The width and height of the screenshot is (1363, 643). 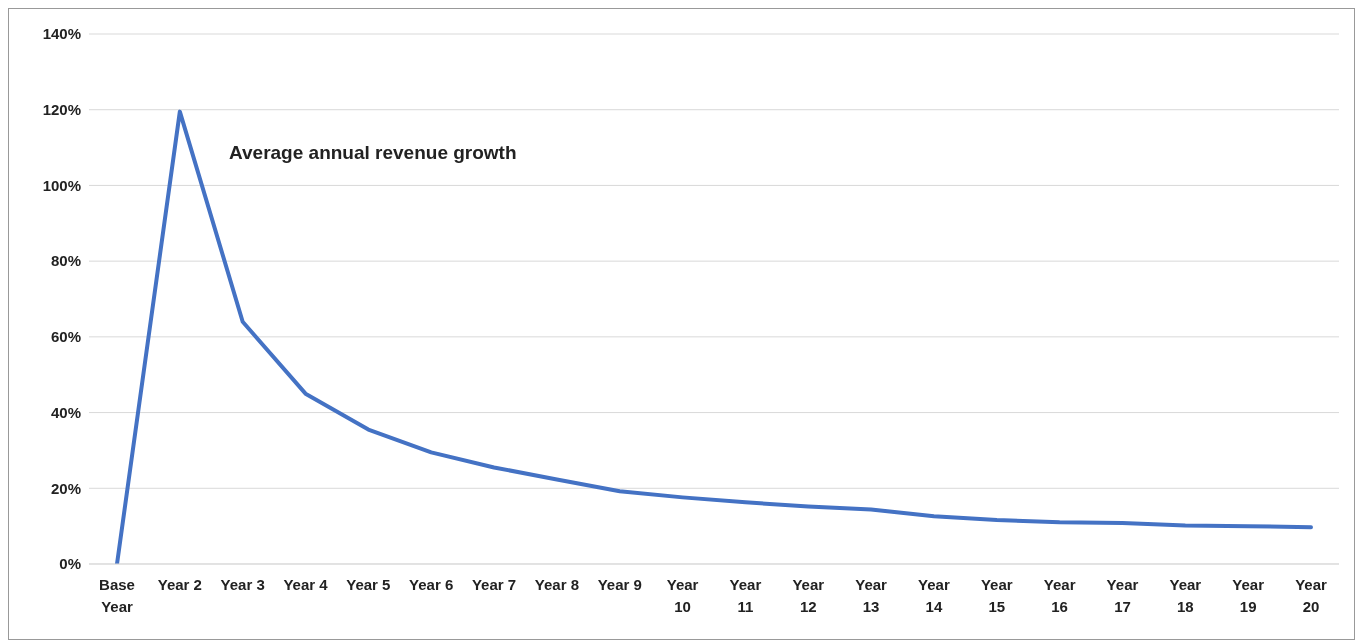 What do you see at coordinates (682, 595) in the screenshot?
I see `x-tick-label: Year 10` at bounding box center [682, 595].